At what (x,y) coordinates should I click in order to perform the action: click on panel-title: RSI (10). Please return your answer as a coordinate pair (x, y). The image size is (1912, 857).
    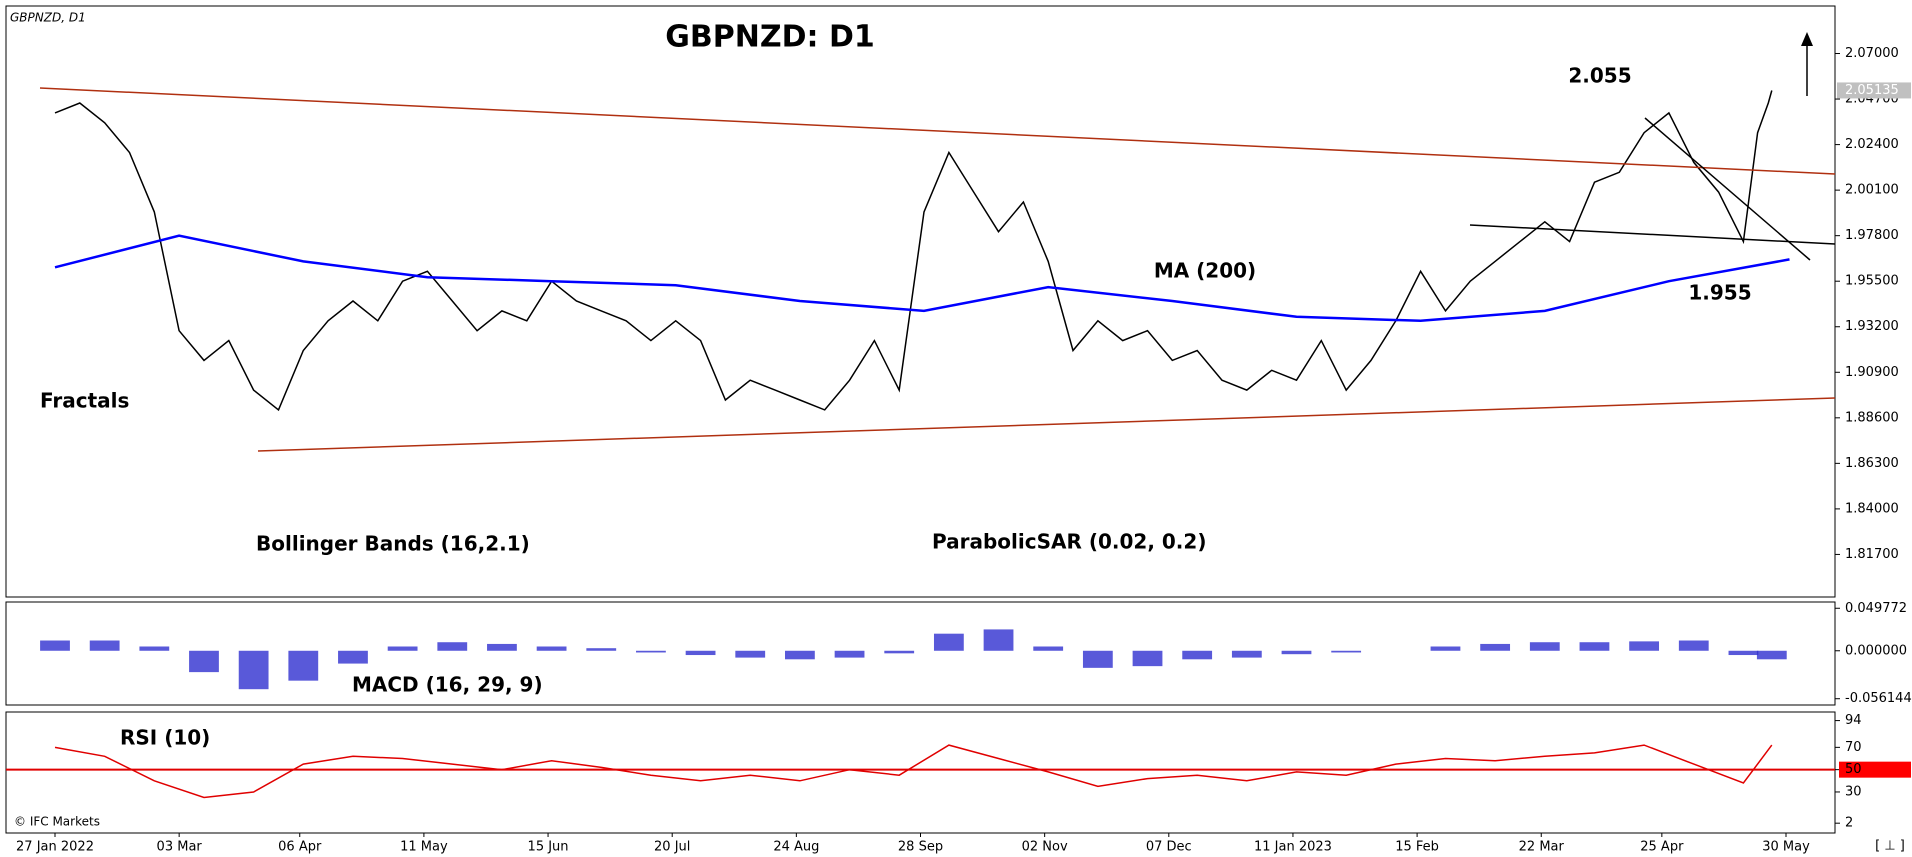
    Looking at the image, I should click on (165, 738).